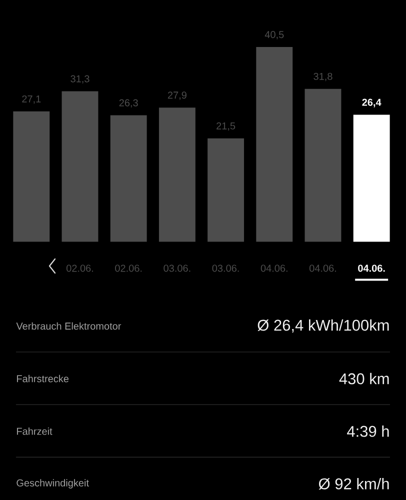 The image size is (406, 500). What do you see at coordinates (226, 126) in the screenshot?
I see `data-label: 21,5` at bounding box center [226, 126].